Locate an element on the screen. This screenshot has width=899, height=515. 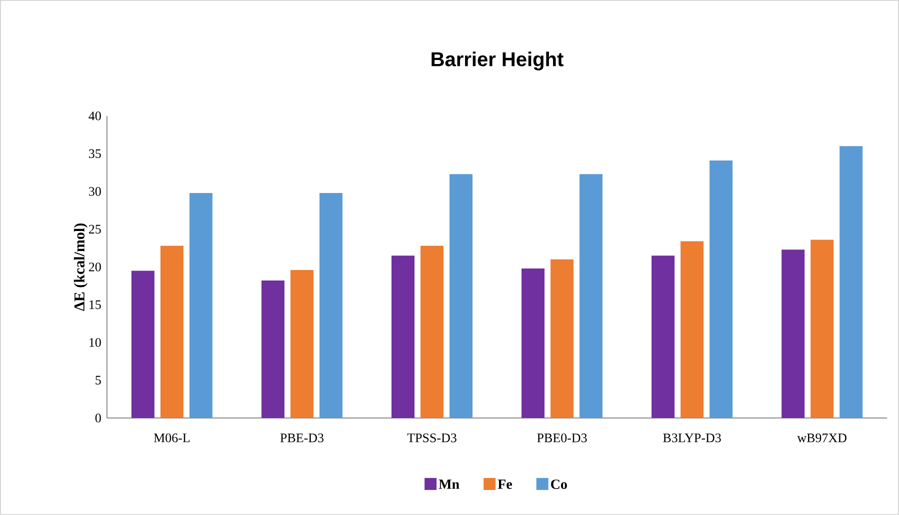
x-tick-label: PBE0-D3 is located at coordinates (562, 438).